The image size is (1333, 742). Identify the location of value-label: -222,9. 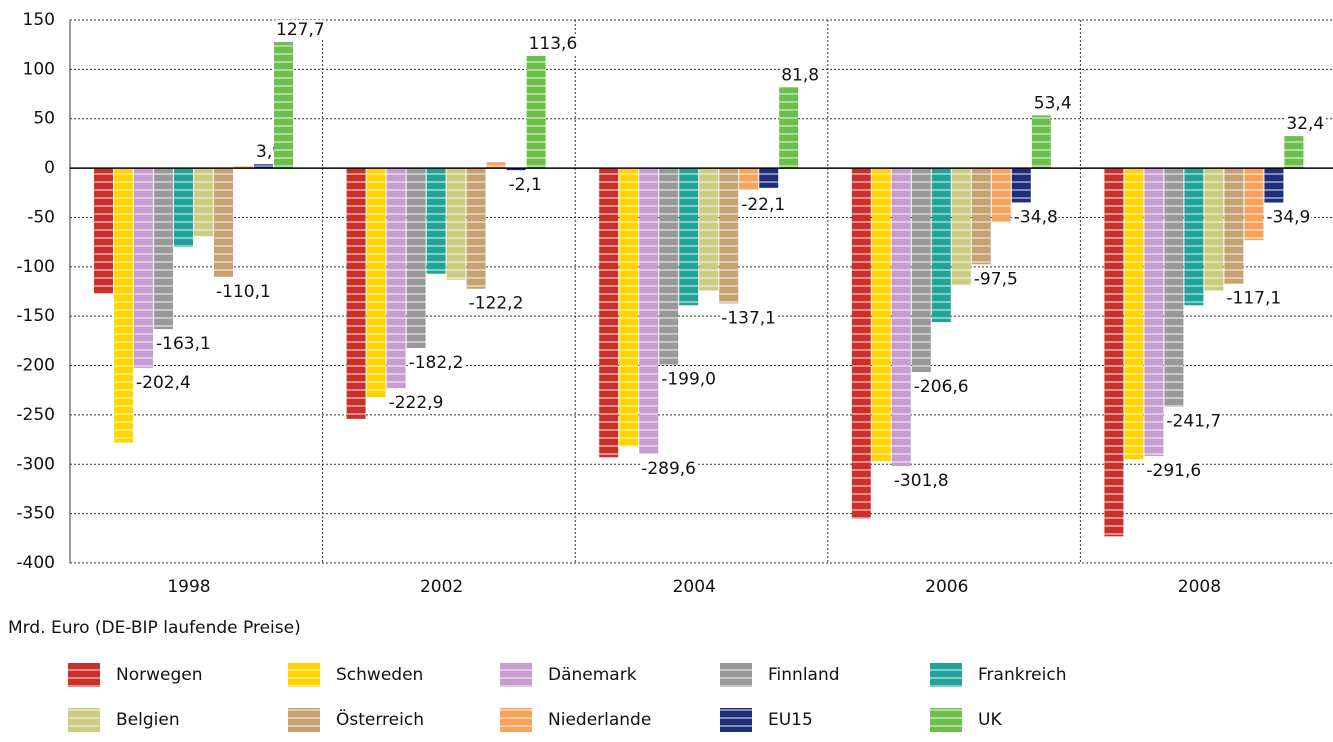
(416, 403).